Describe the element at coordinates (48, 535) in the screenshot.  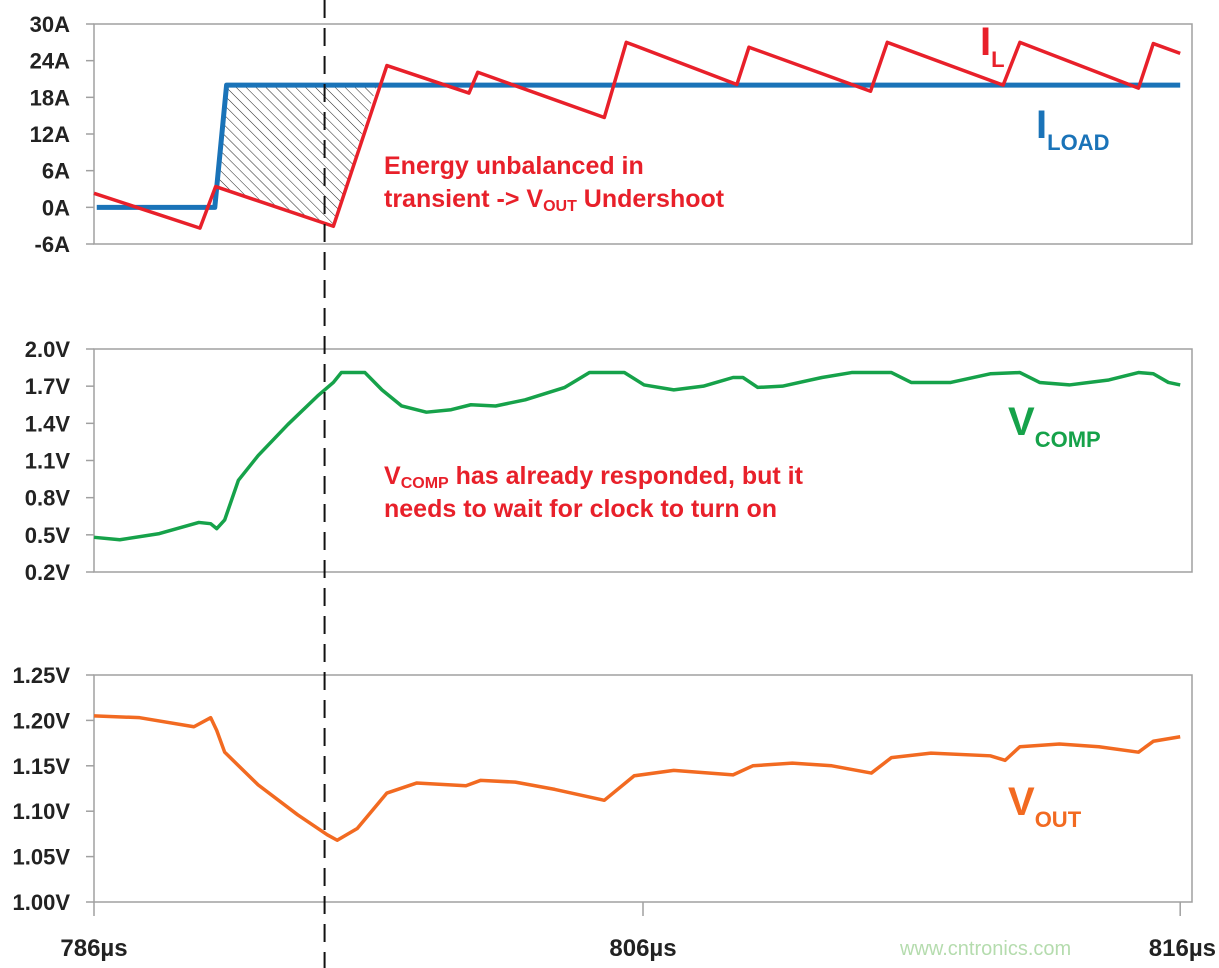
I see `y-tick-label: 0.5V` at that location.